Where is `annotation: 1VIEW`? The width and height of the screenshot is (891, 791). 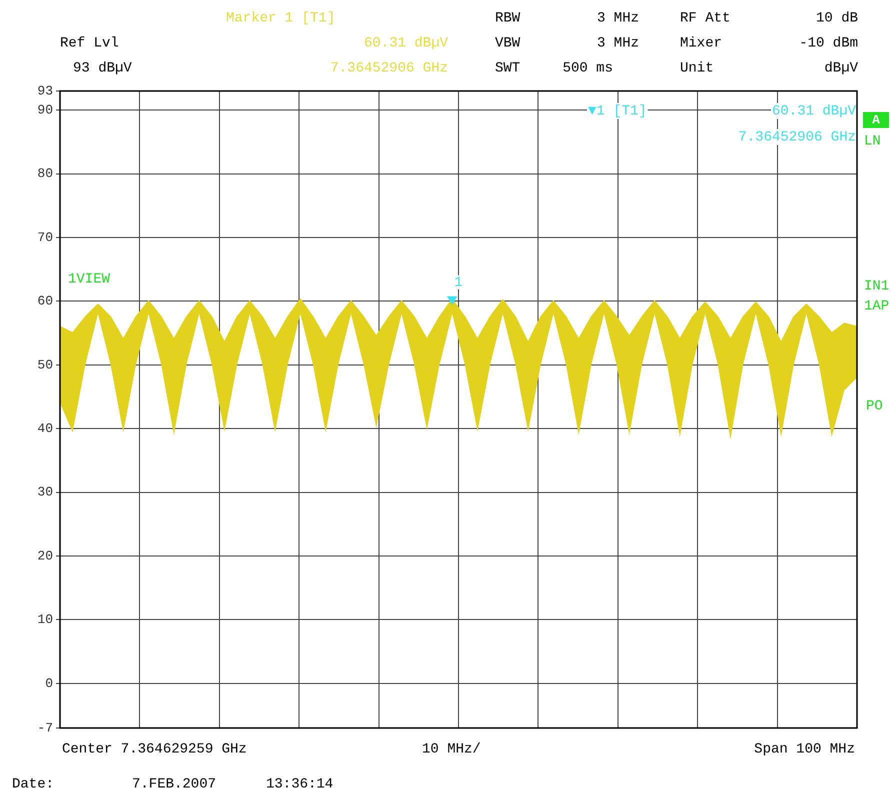 annotation: 1VIEW is located at coordinates (89, 280).